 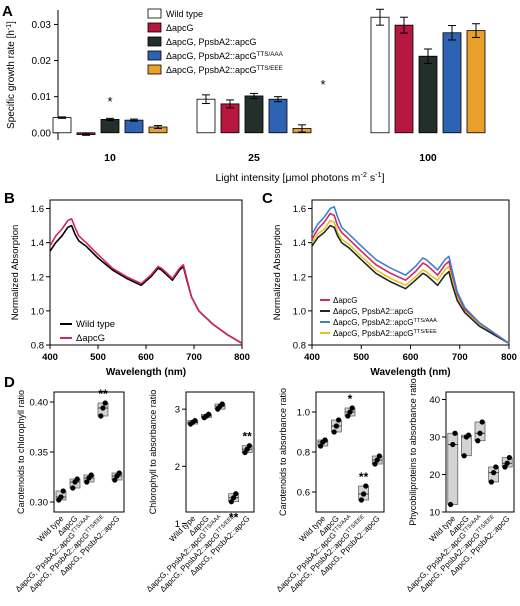 What do you see at coordinates (177, 467) in the screenshot?
I see `y-tick-label: 2` at bounding box center [177, 467].